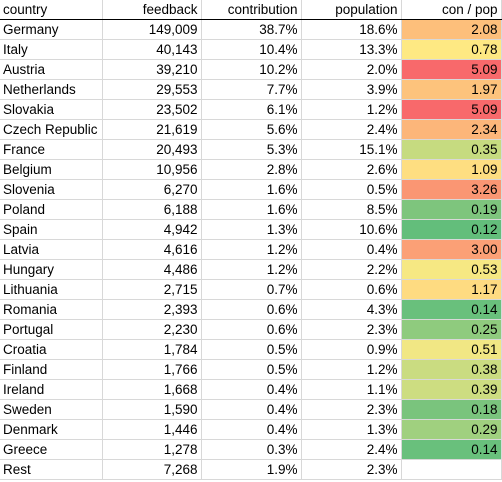 Image resolution: width=502 pixels, height=482 pixels. I want to click on con-pop-cell: 0.19, so click(451, 209).